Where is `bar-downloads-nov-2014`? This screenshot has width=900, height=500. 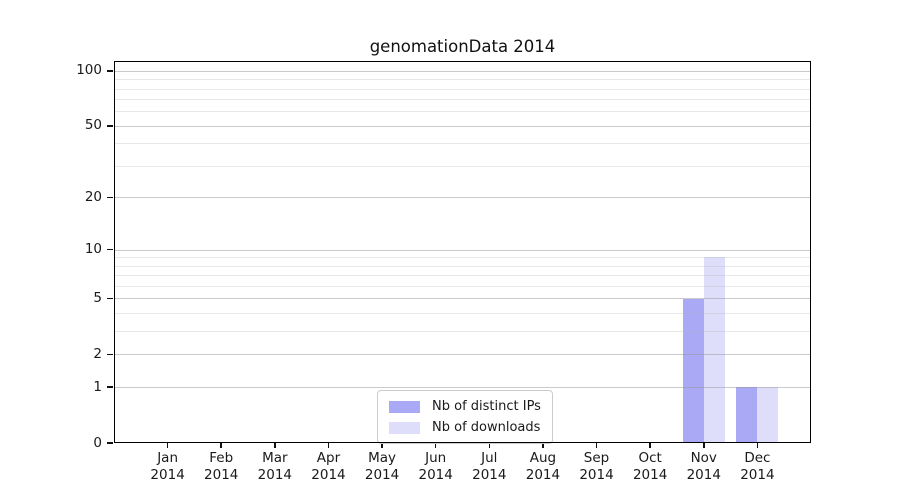 bar-downloads-nov-2014 is located at coordinates (714, 350).